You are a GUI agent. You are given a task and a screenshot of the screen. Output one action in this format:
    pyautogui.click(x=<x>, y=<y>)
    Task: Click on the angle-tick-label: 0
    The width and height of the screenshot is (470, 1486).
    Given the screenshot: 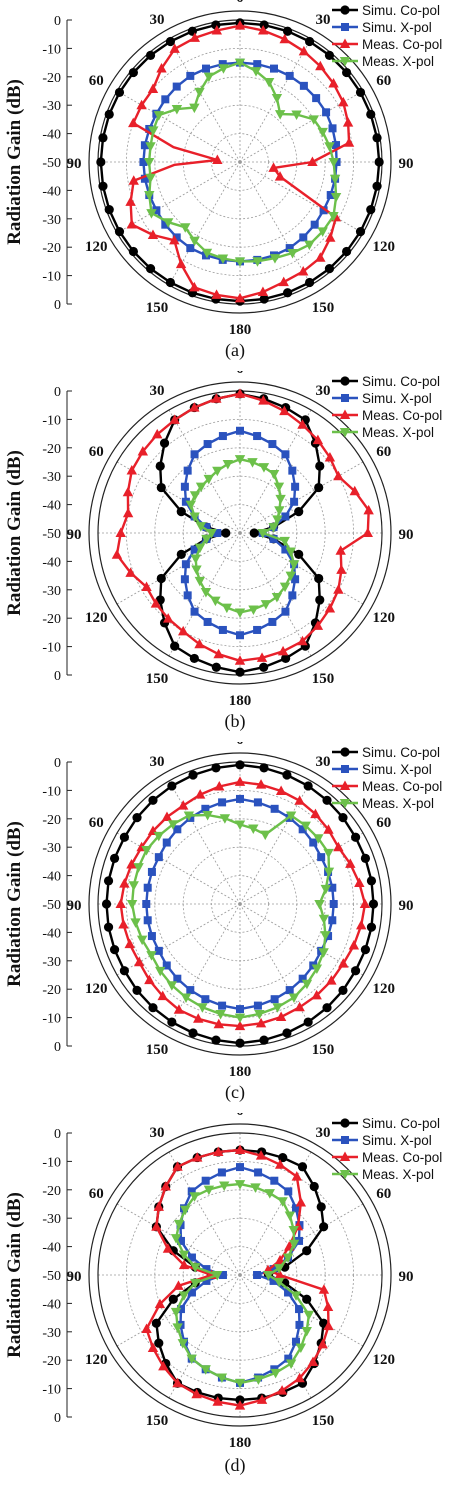 What is the action you would take?
    pyautogui.click(x=240, y=1116)
    